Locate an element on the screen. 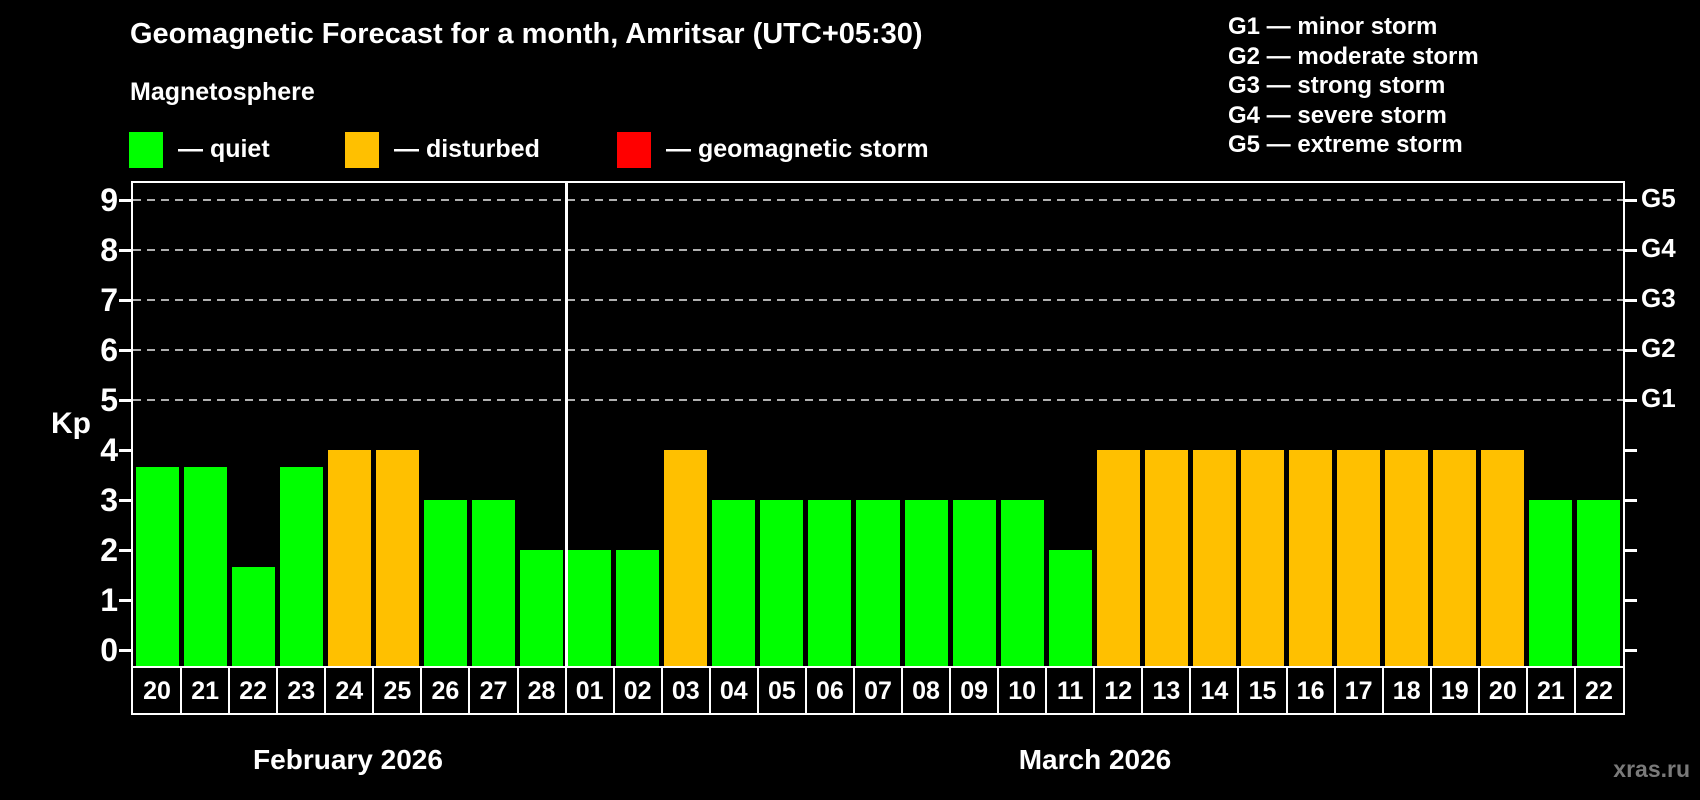 This screenshot has width=1700, height=800. date-label: 04 is located at coordinates (733, 691).